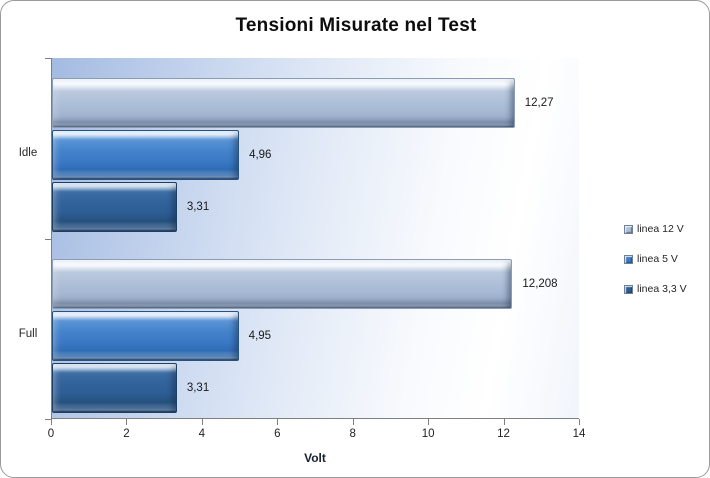 The width and height of the screenshot is (710, 478). What do you see at coordinates (28, 153) in the screenshot?
I see `category-label-idle: Idle` at bounding box center [28, 153].